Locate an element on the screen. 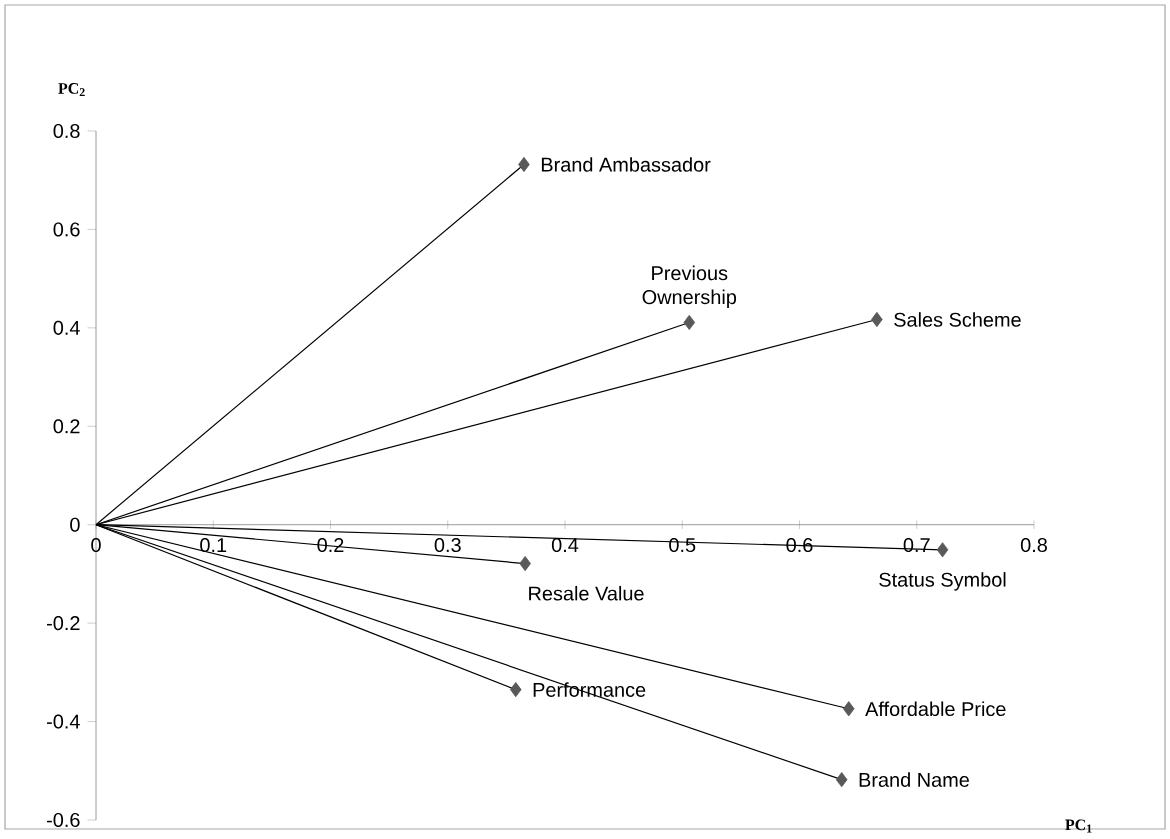  annotation: Previous Ownership is located at coordinates (689, 287).